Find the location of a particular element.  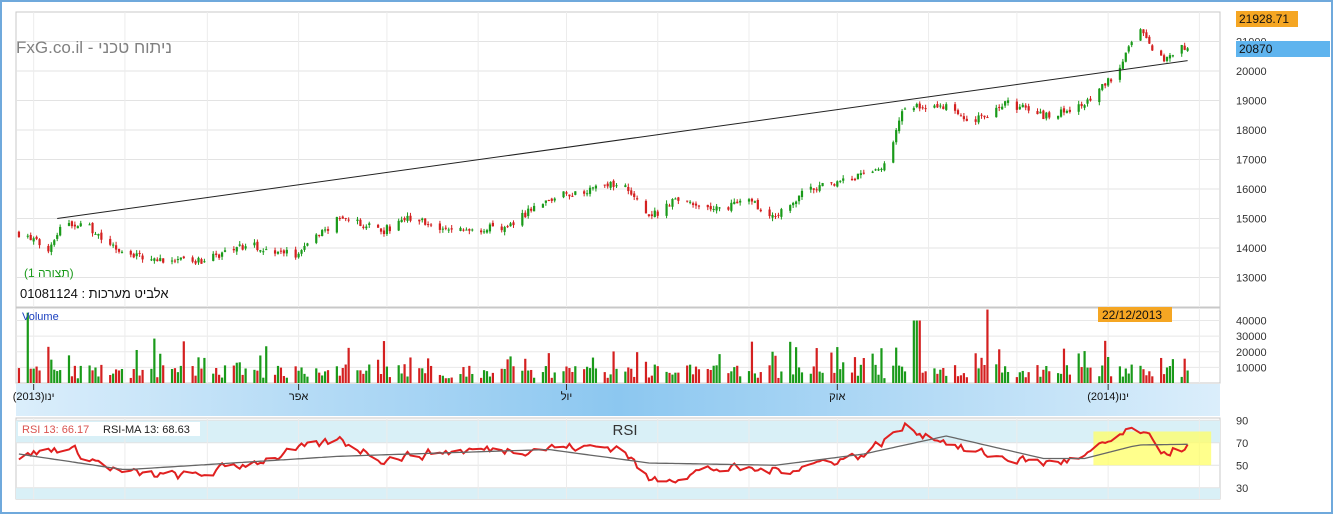

current-price-badge is located at coordinates (1283, 49).